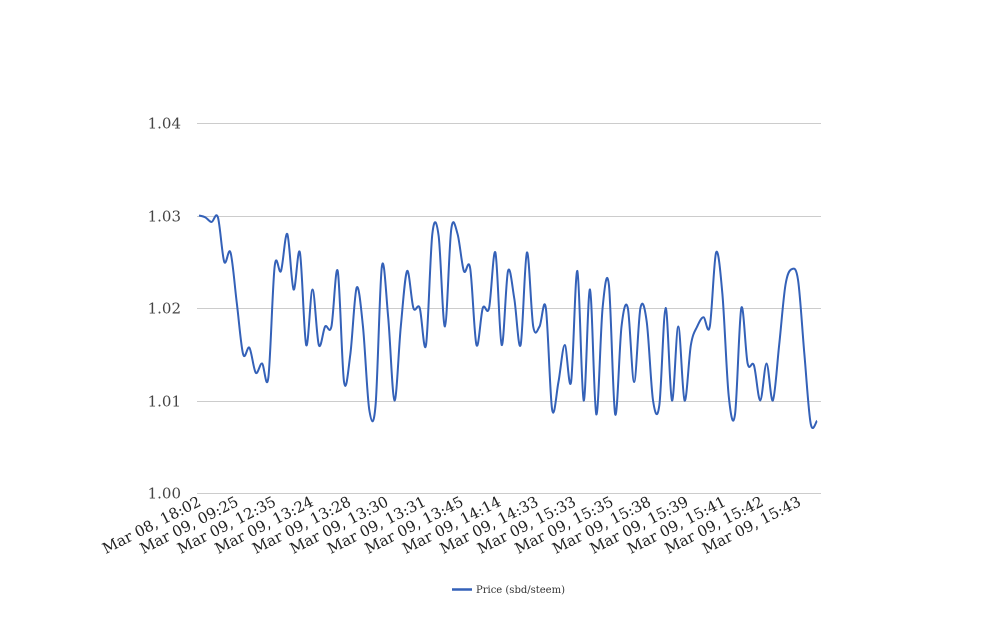  I want to click on legend: Price (sbd/steem), so click(508, 590).